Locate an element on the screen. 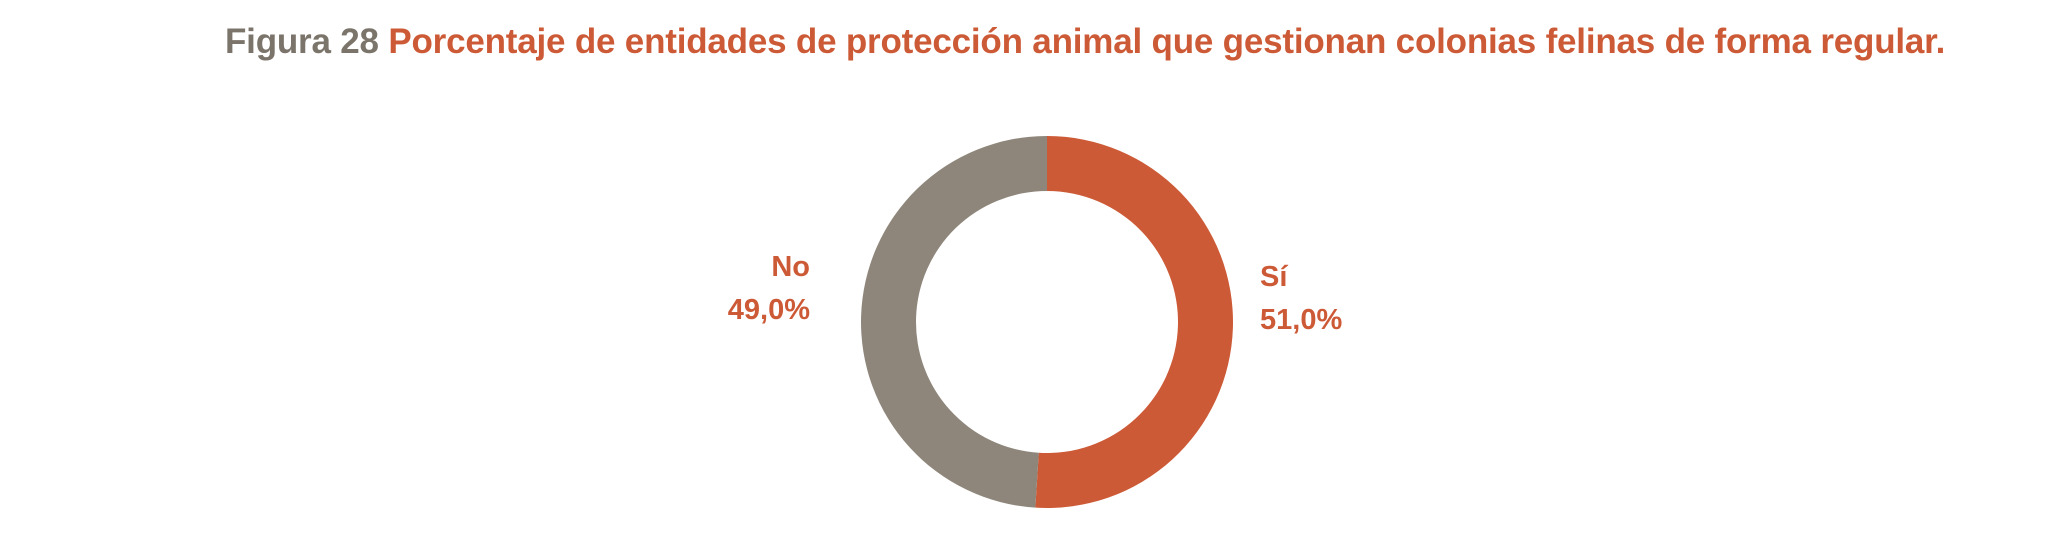  donut-labels: Sí 51,0% No 49,0% is located at coordinates (1035, 293).